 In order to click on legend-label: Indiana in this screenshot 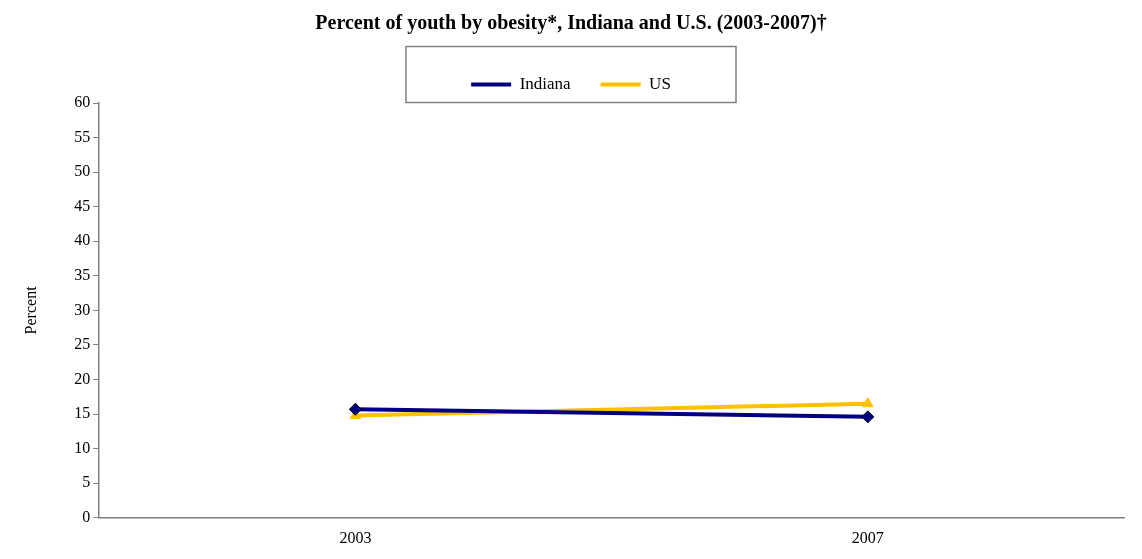, I will do `click(545, 83)`.